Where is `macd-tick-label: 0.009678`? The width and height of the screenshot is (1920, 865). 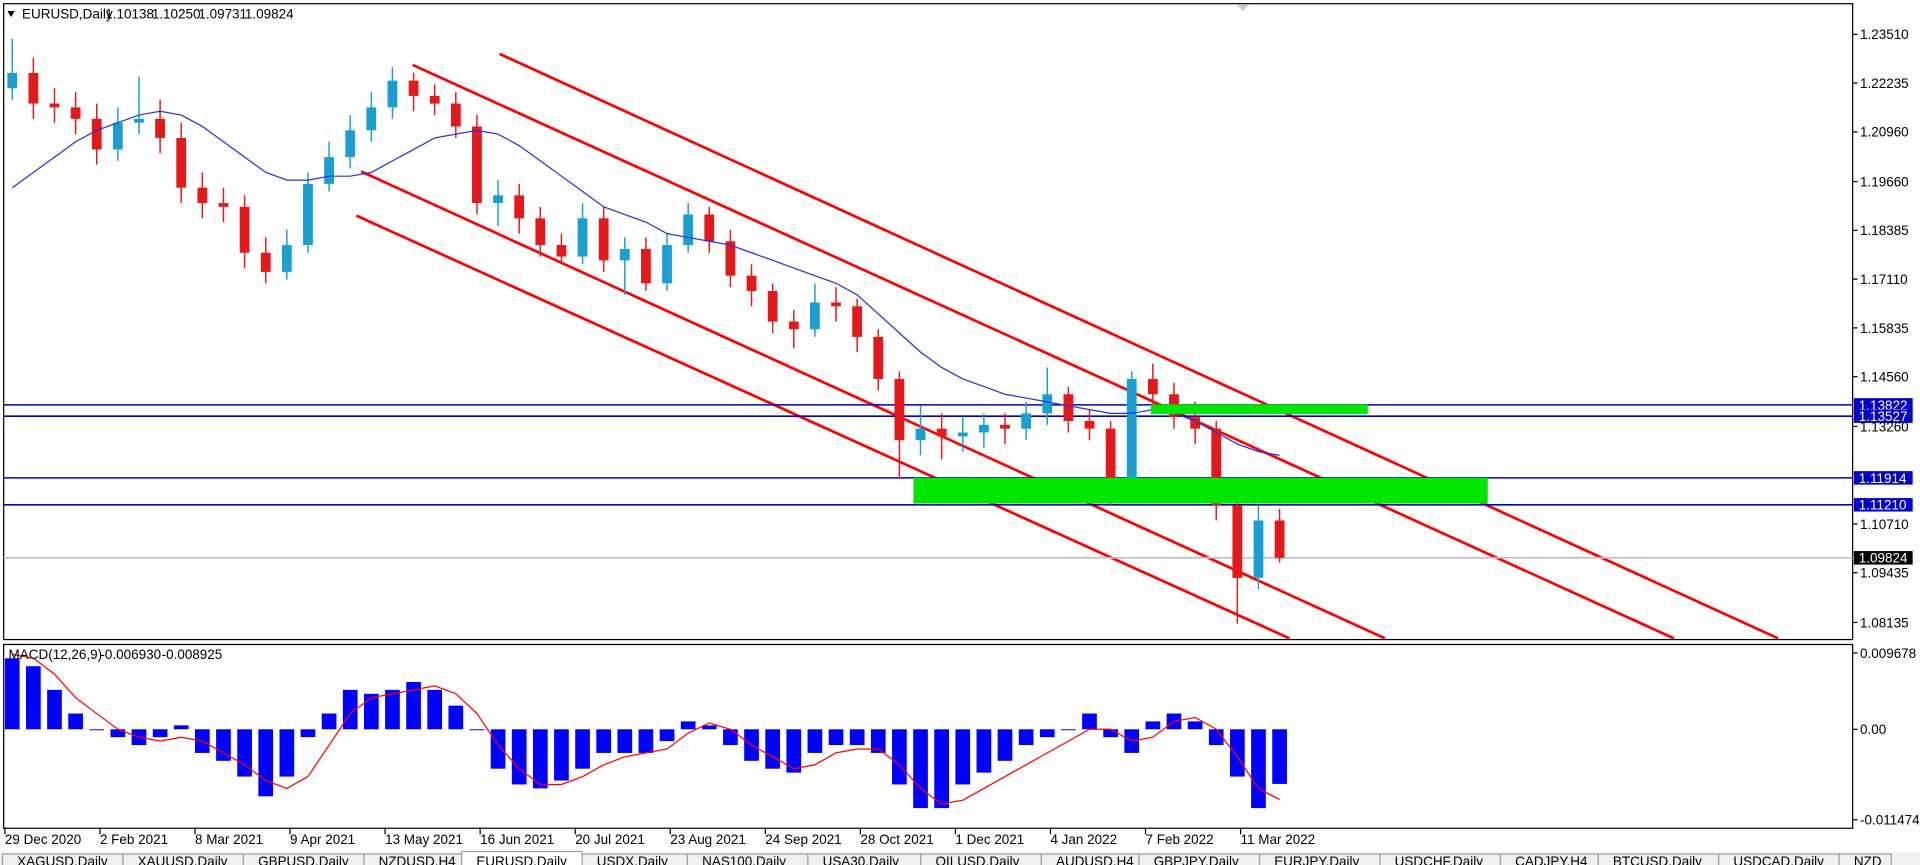
macd-tick-label: 0.009678 is located at coordinates (1888, 653).